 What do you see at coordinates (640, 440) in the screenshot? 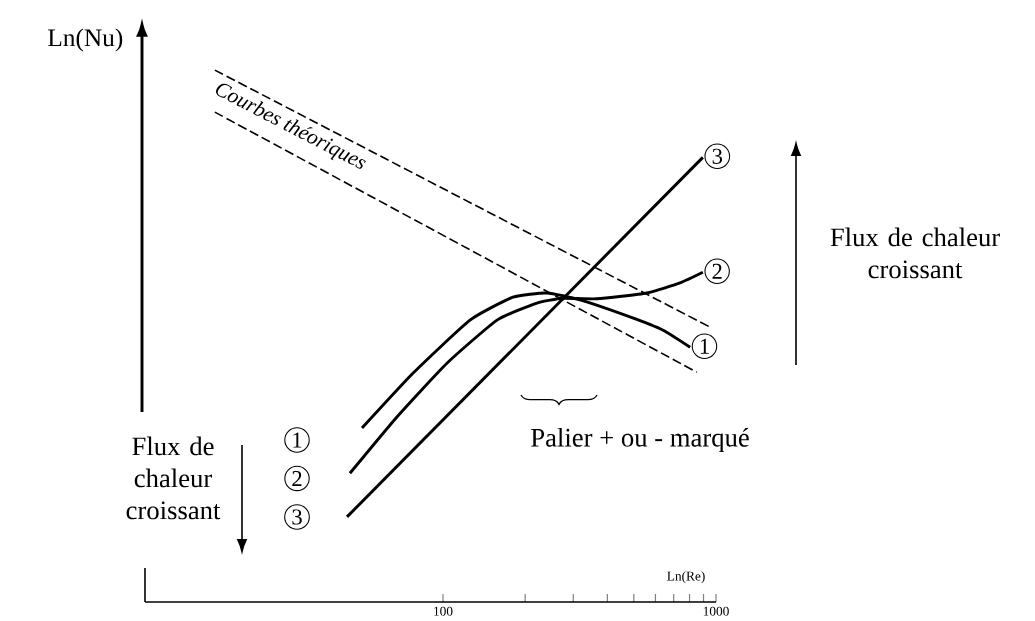
I see `annotation: Palier + ou - marqué` at bounding box center [640, 440].